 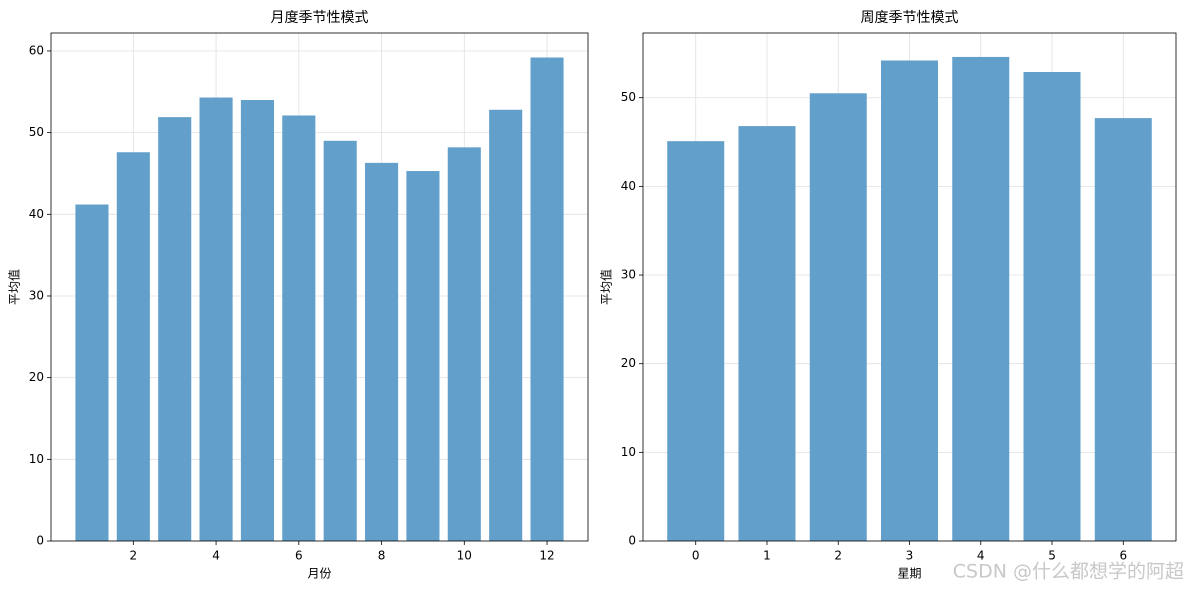 What do you see at coordinates (546, 556) in the screenshot?
I see `x-tick-label: 12` at bounding box center [546, 556].